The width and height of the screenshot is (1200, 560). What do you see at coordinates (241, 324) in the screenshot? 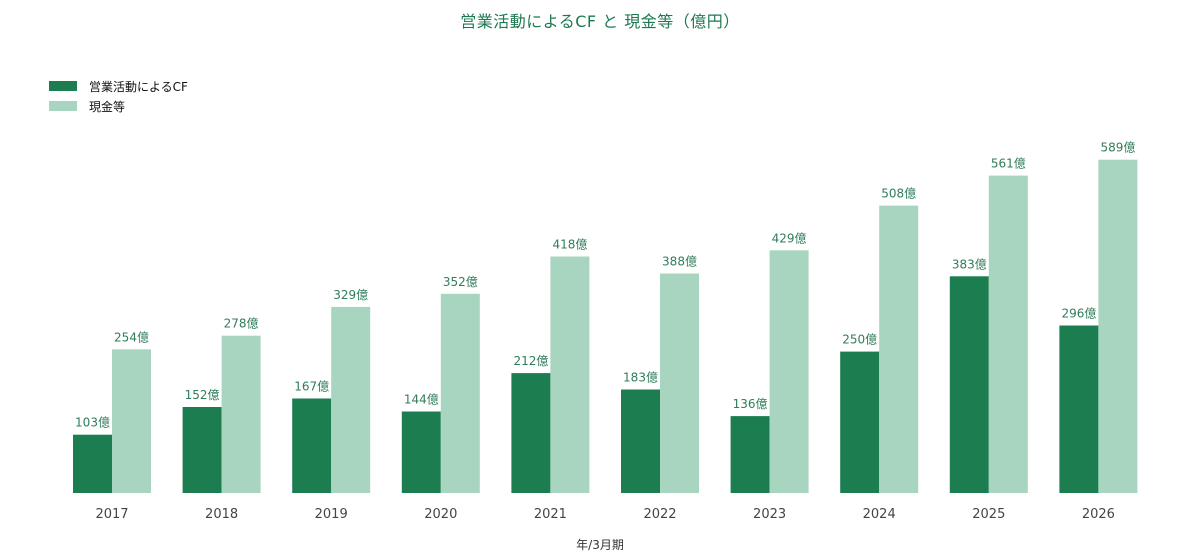
I see `data-label-cash-2018: 278億` at bounding box center [241, 324].